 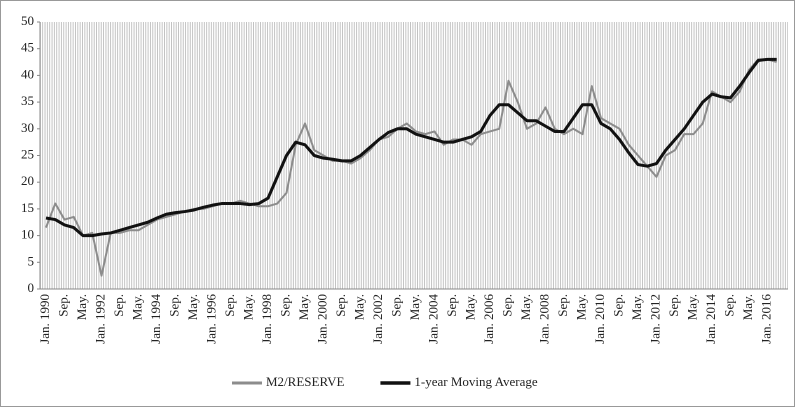 What do you see at coordinates (27, 234) in the screenshot?
I see `y-tick-label: 10` at bounding box center [27, 234].